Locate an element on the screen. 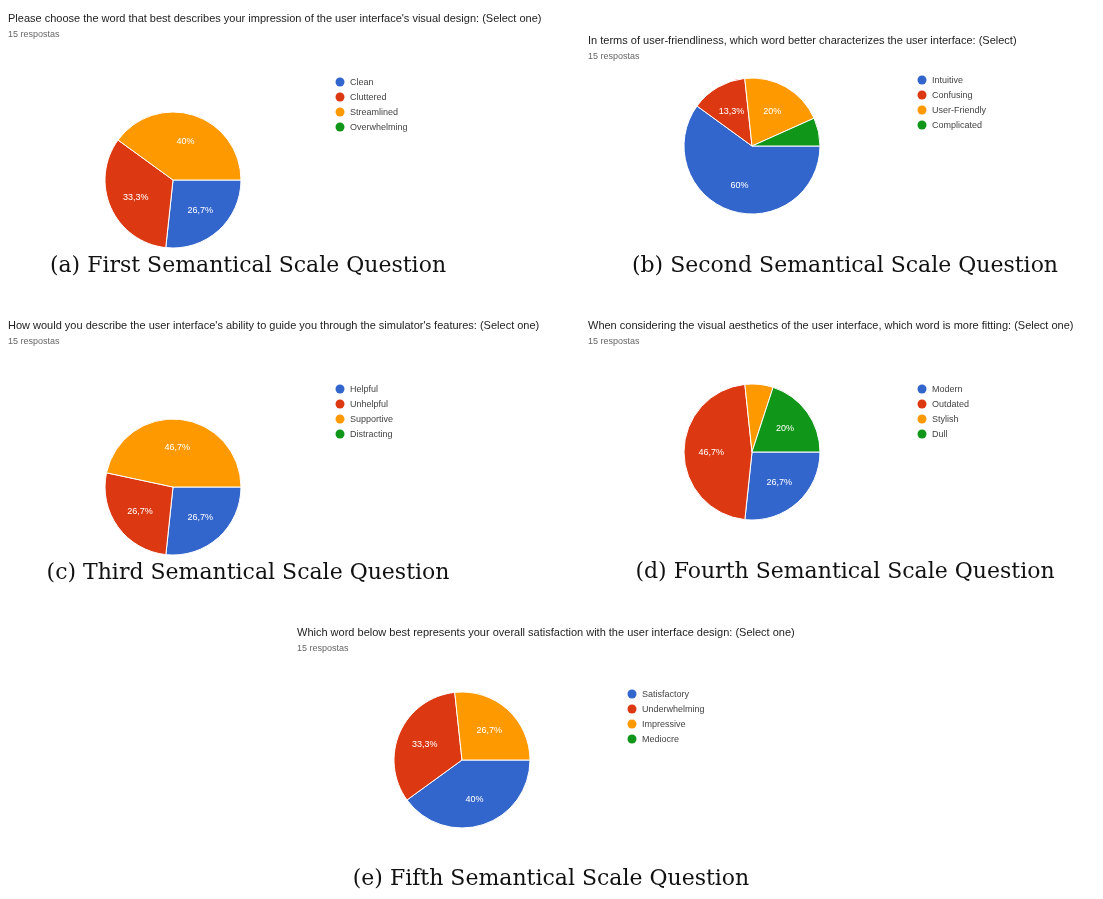  text: (c) Third Semantical Scale Question is located at coordinates (248, 571).